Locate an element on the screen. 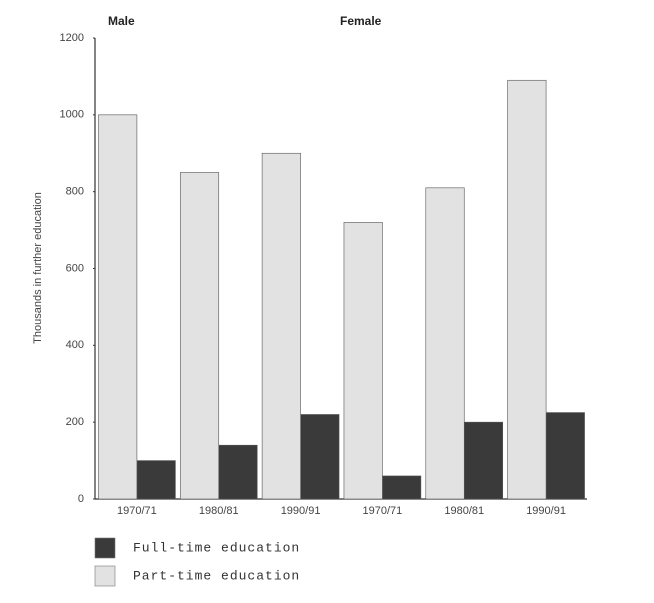 The height and width of the screenshot is (603, 654). y-tick-label: 1000 is located at coordinates (72, 115).